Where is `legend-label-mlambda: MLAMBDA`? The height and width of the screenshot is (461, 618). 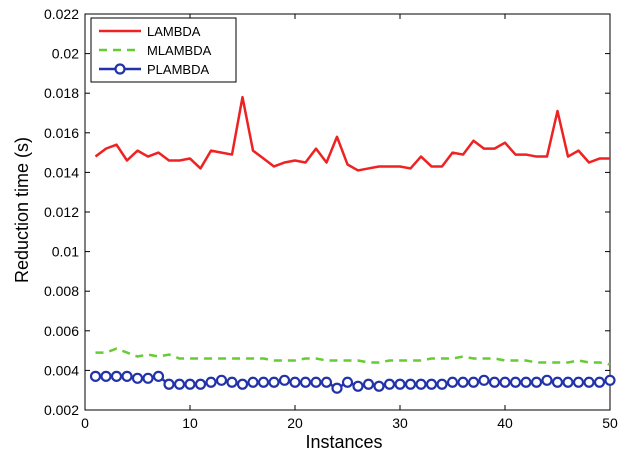
legend-label-mlambda: MLAMBDA is located at coordinates (179, 50).